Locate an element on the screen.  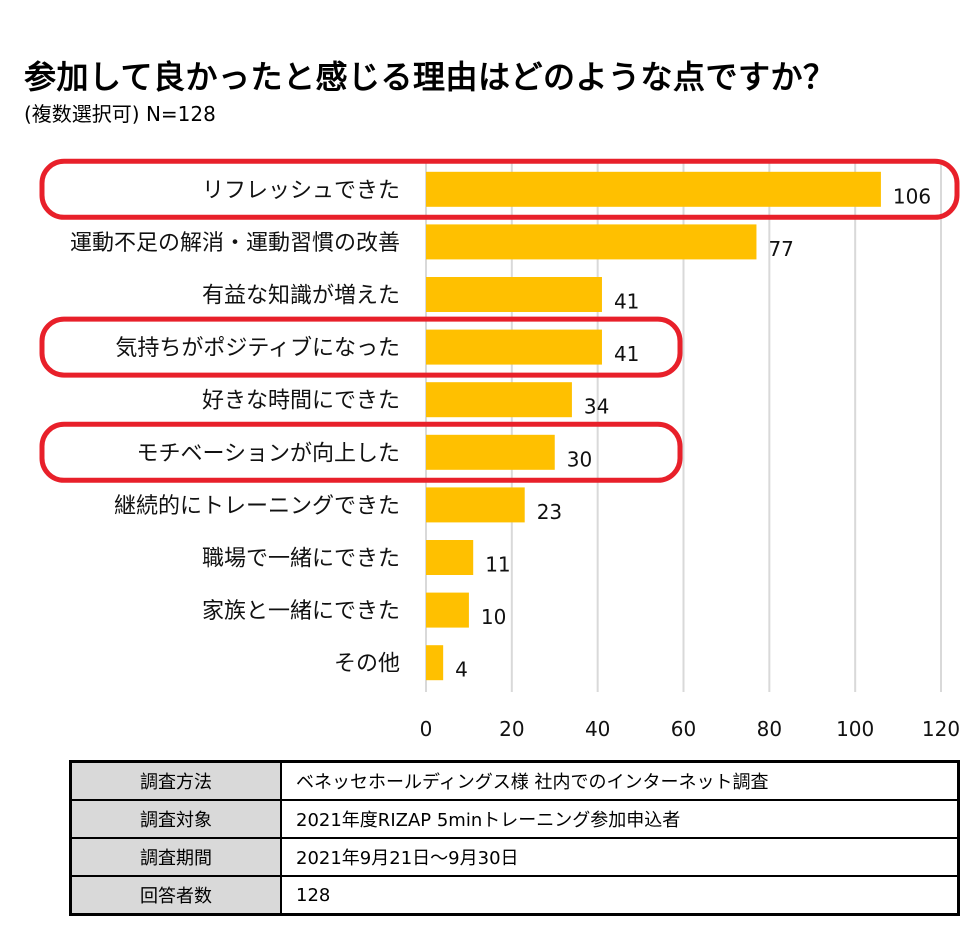
value-label: 11 is located at coordinates (497, 565).